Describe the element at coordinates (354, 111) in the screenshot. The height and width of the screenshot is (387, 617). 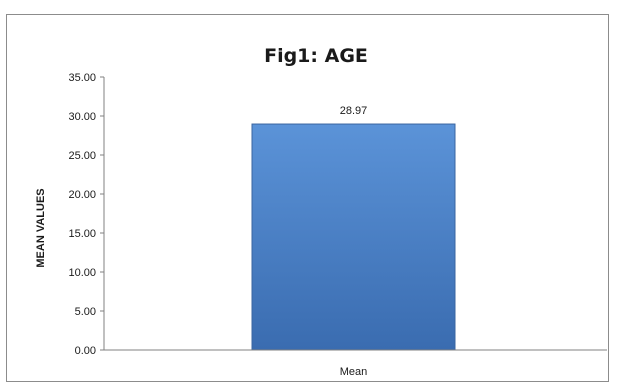
I see `bar-data-label: 28.97` at that location.